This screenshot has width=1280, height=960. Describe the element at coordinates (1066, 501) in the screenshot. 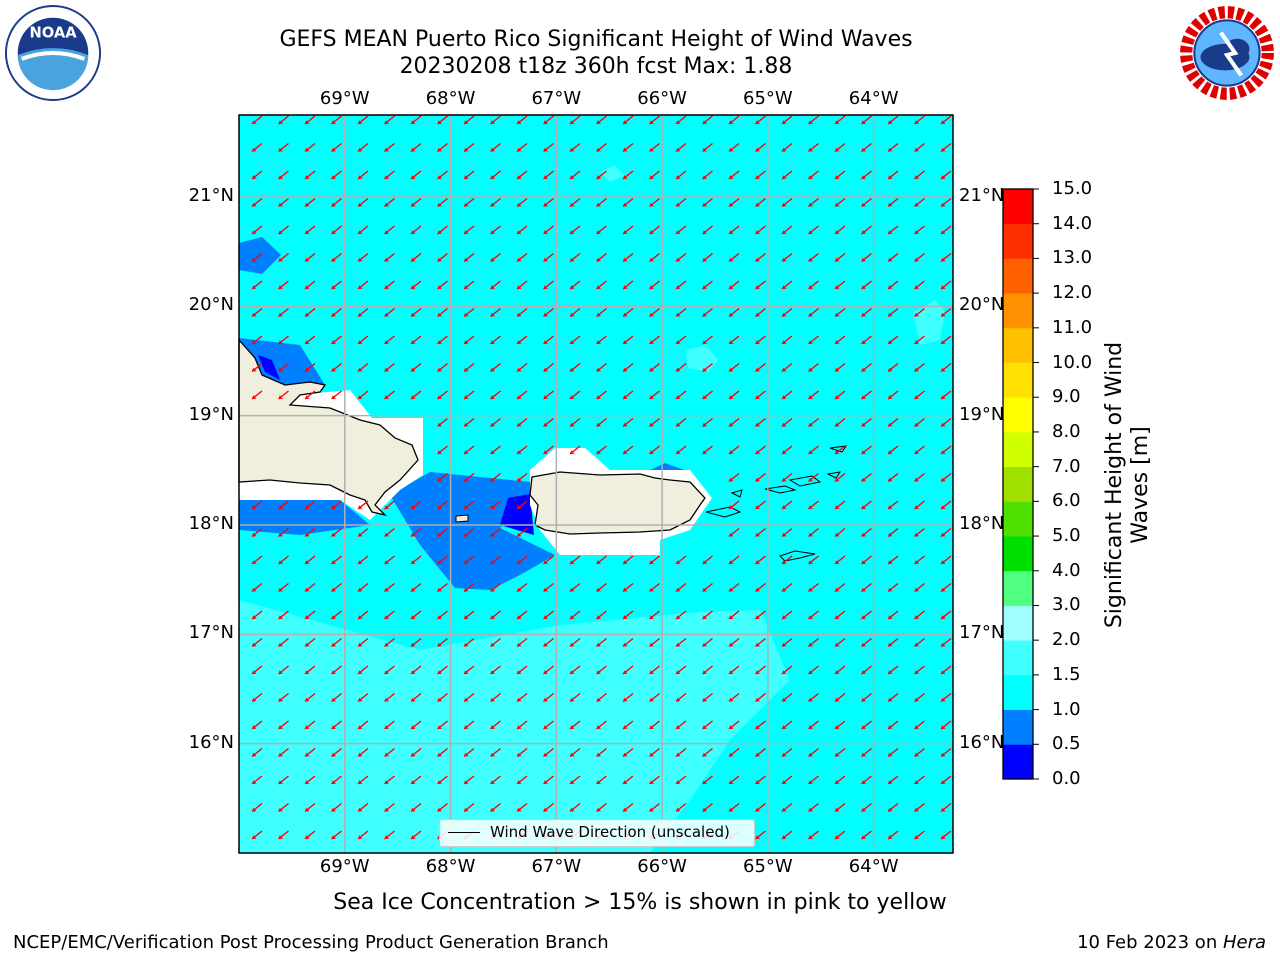

I see `colorbar-tick-label: 6.0` at that location.